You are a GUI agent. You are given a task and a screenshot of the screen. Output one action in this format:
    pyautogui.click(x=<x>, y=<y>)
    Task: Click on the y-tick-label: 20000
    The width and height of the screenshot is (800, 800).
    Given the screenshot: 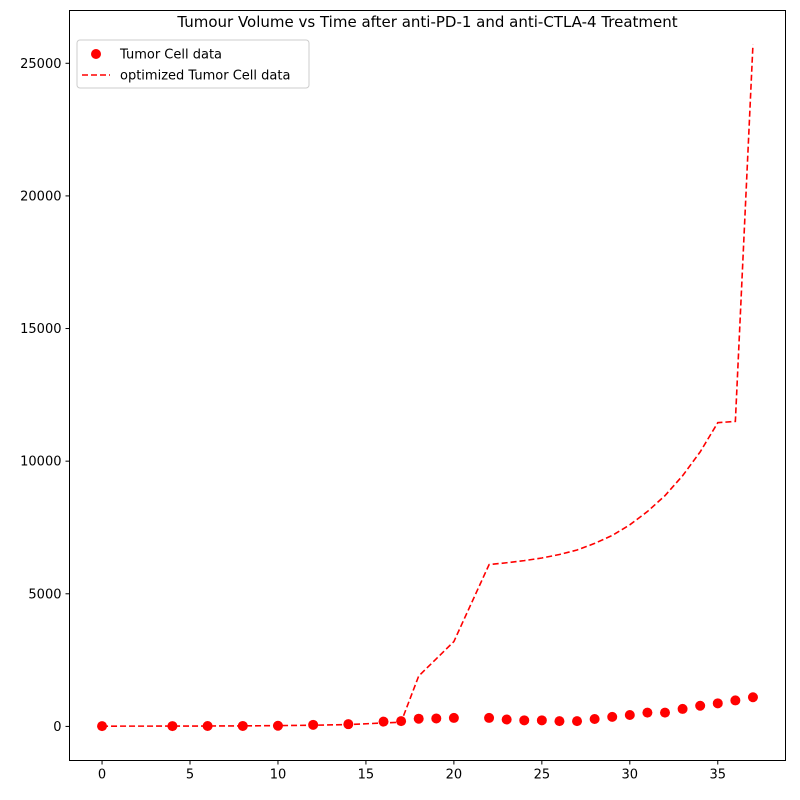 What is the action you would take?
    pyautogui.click(x=40, y=196)
    